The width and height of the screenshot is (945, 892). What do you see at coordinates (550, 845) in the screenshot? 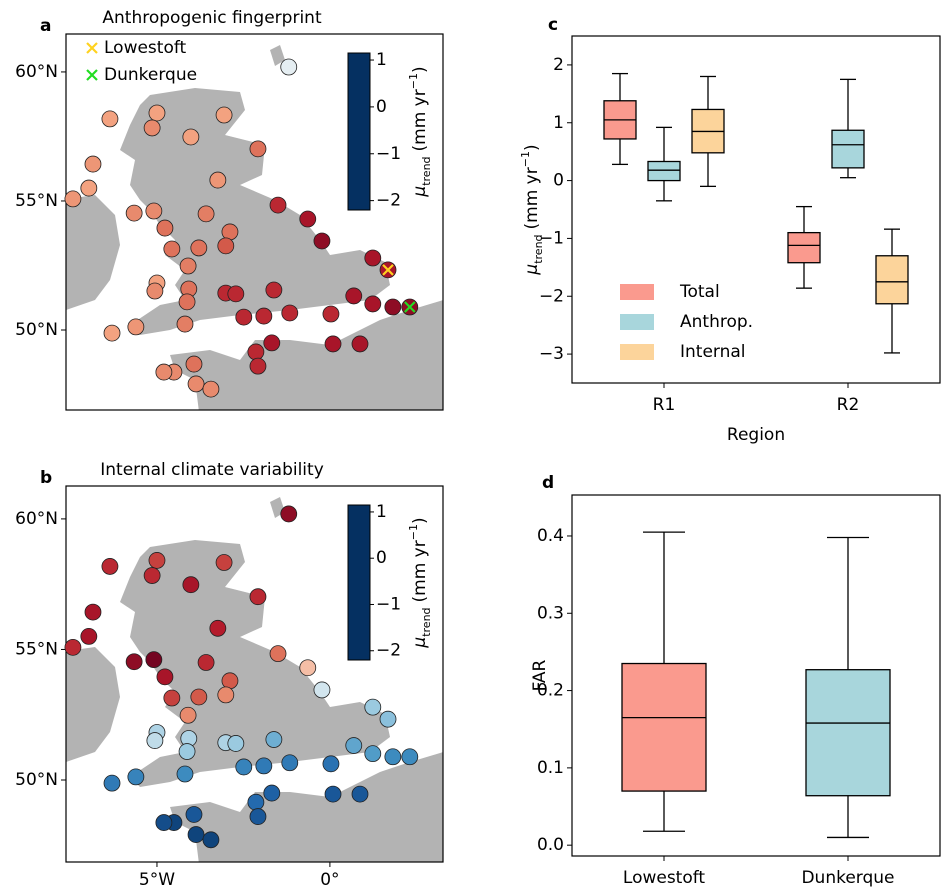
I see `y-tick-label: 0.0` at bounding box center [550, 845].